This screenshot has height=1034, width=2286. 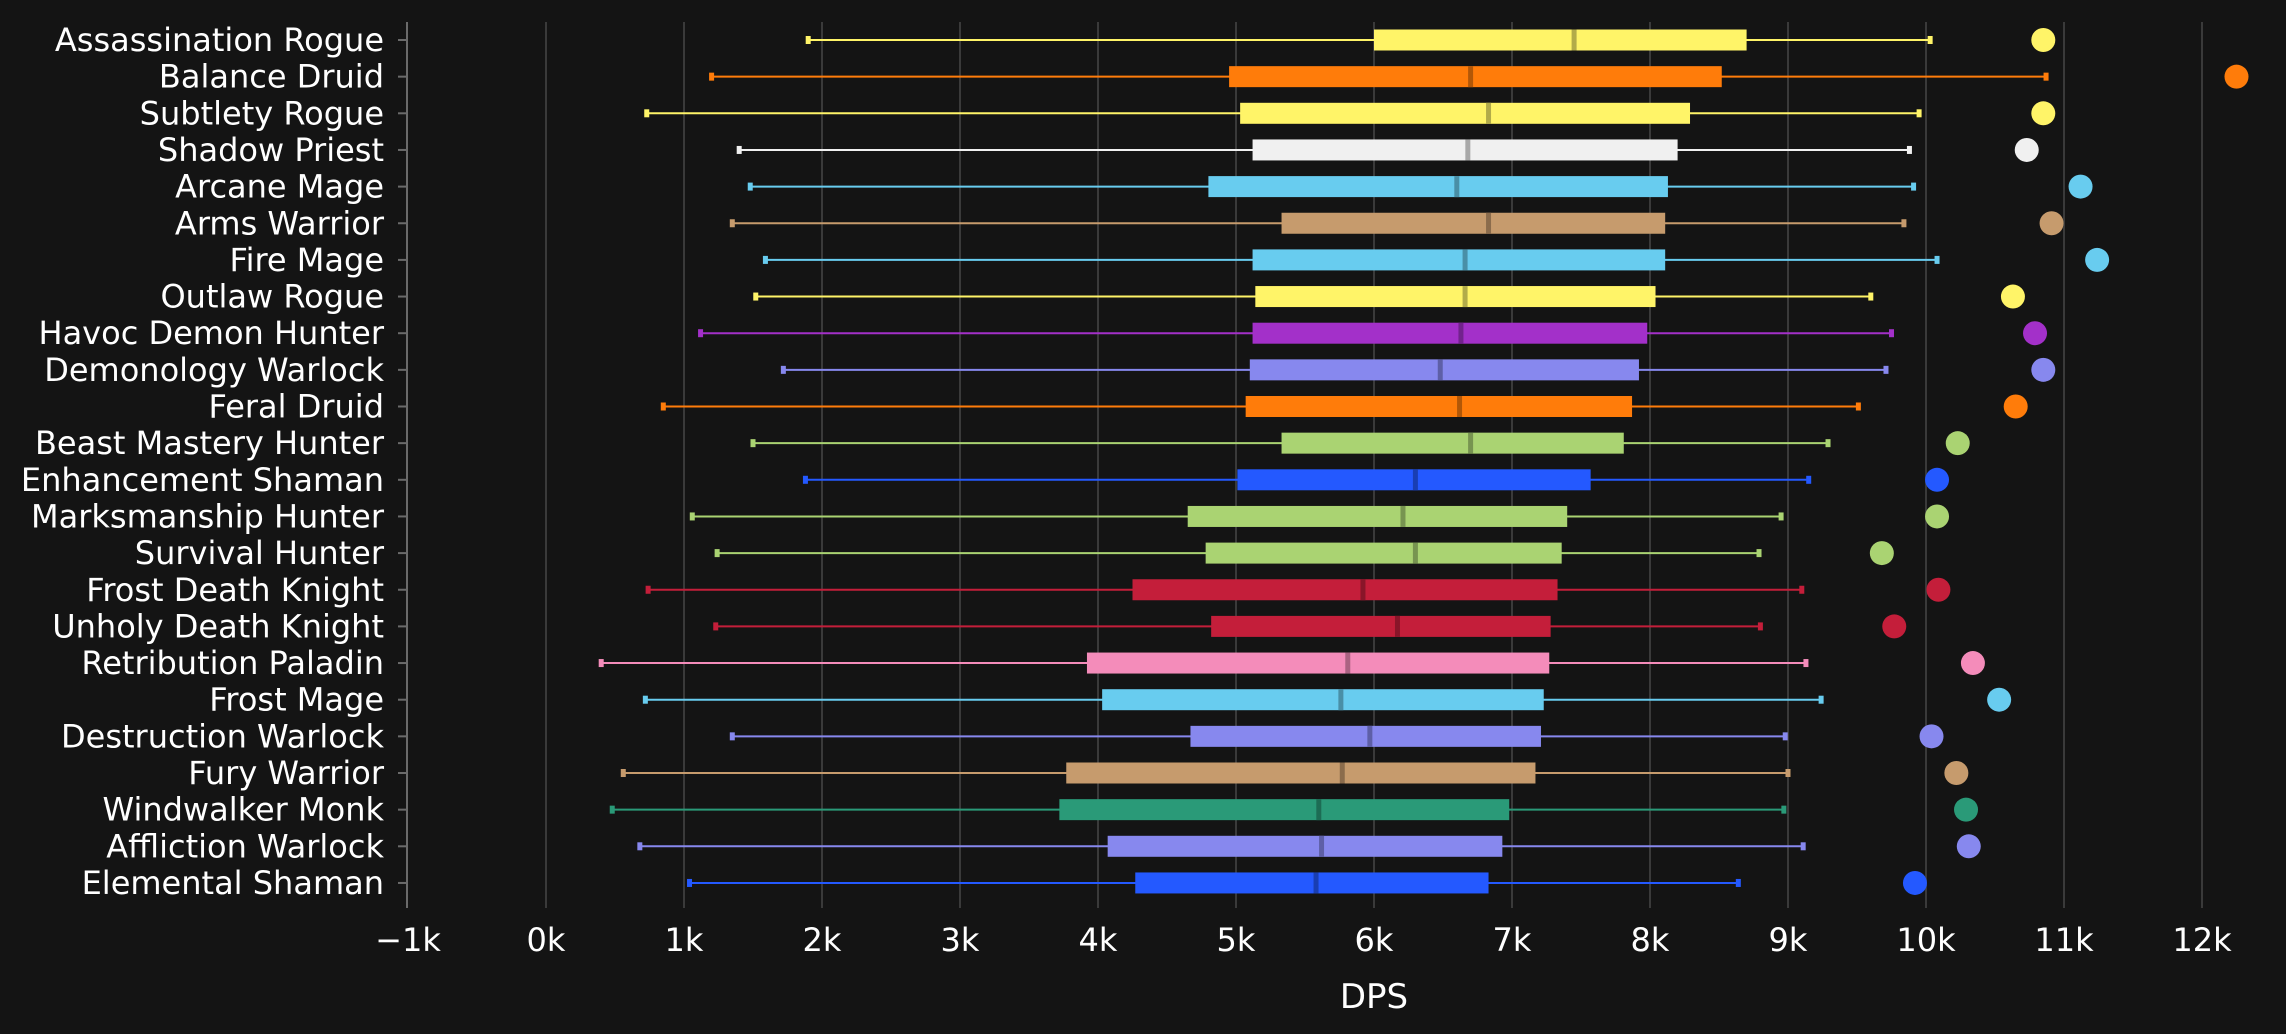 What do you see at coordinates (546, 940) in the screenshot?
I see `x-tick-label: 0k` at bounding box center [546, 940].